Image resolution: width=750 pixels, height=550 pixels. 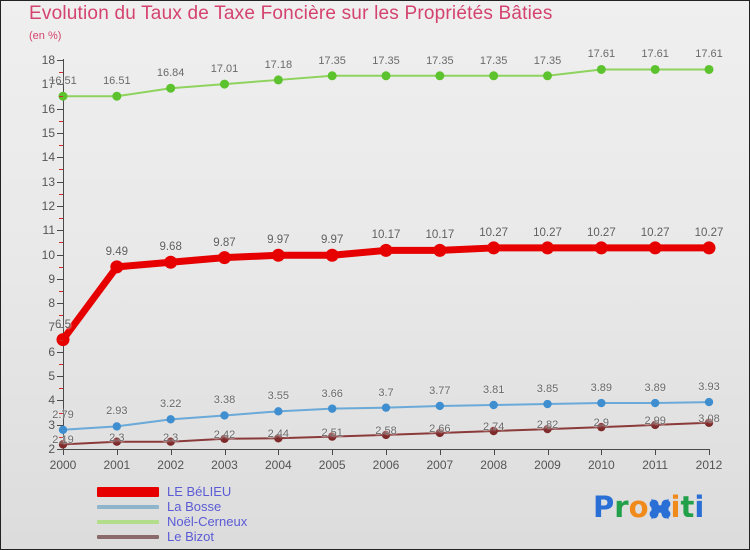 I want to click on logo-letter: o, so click(x=638, y=507).